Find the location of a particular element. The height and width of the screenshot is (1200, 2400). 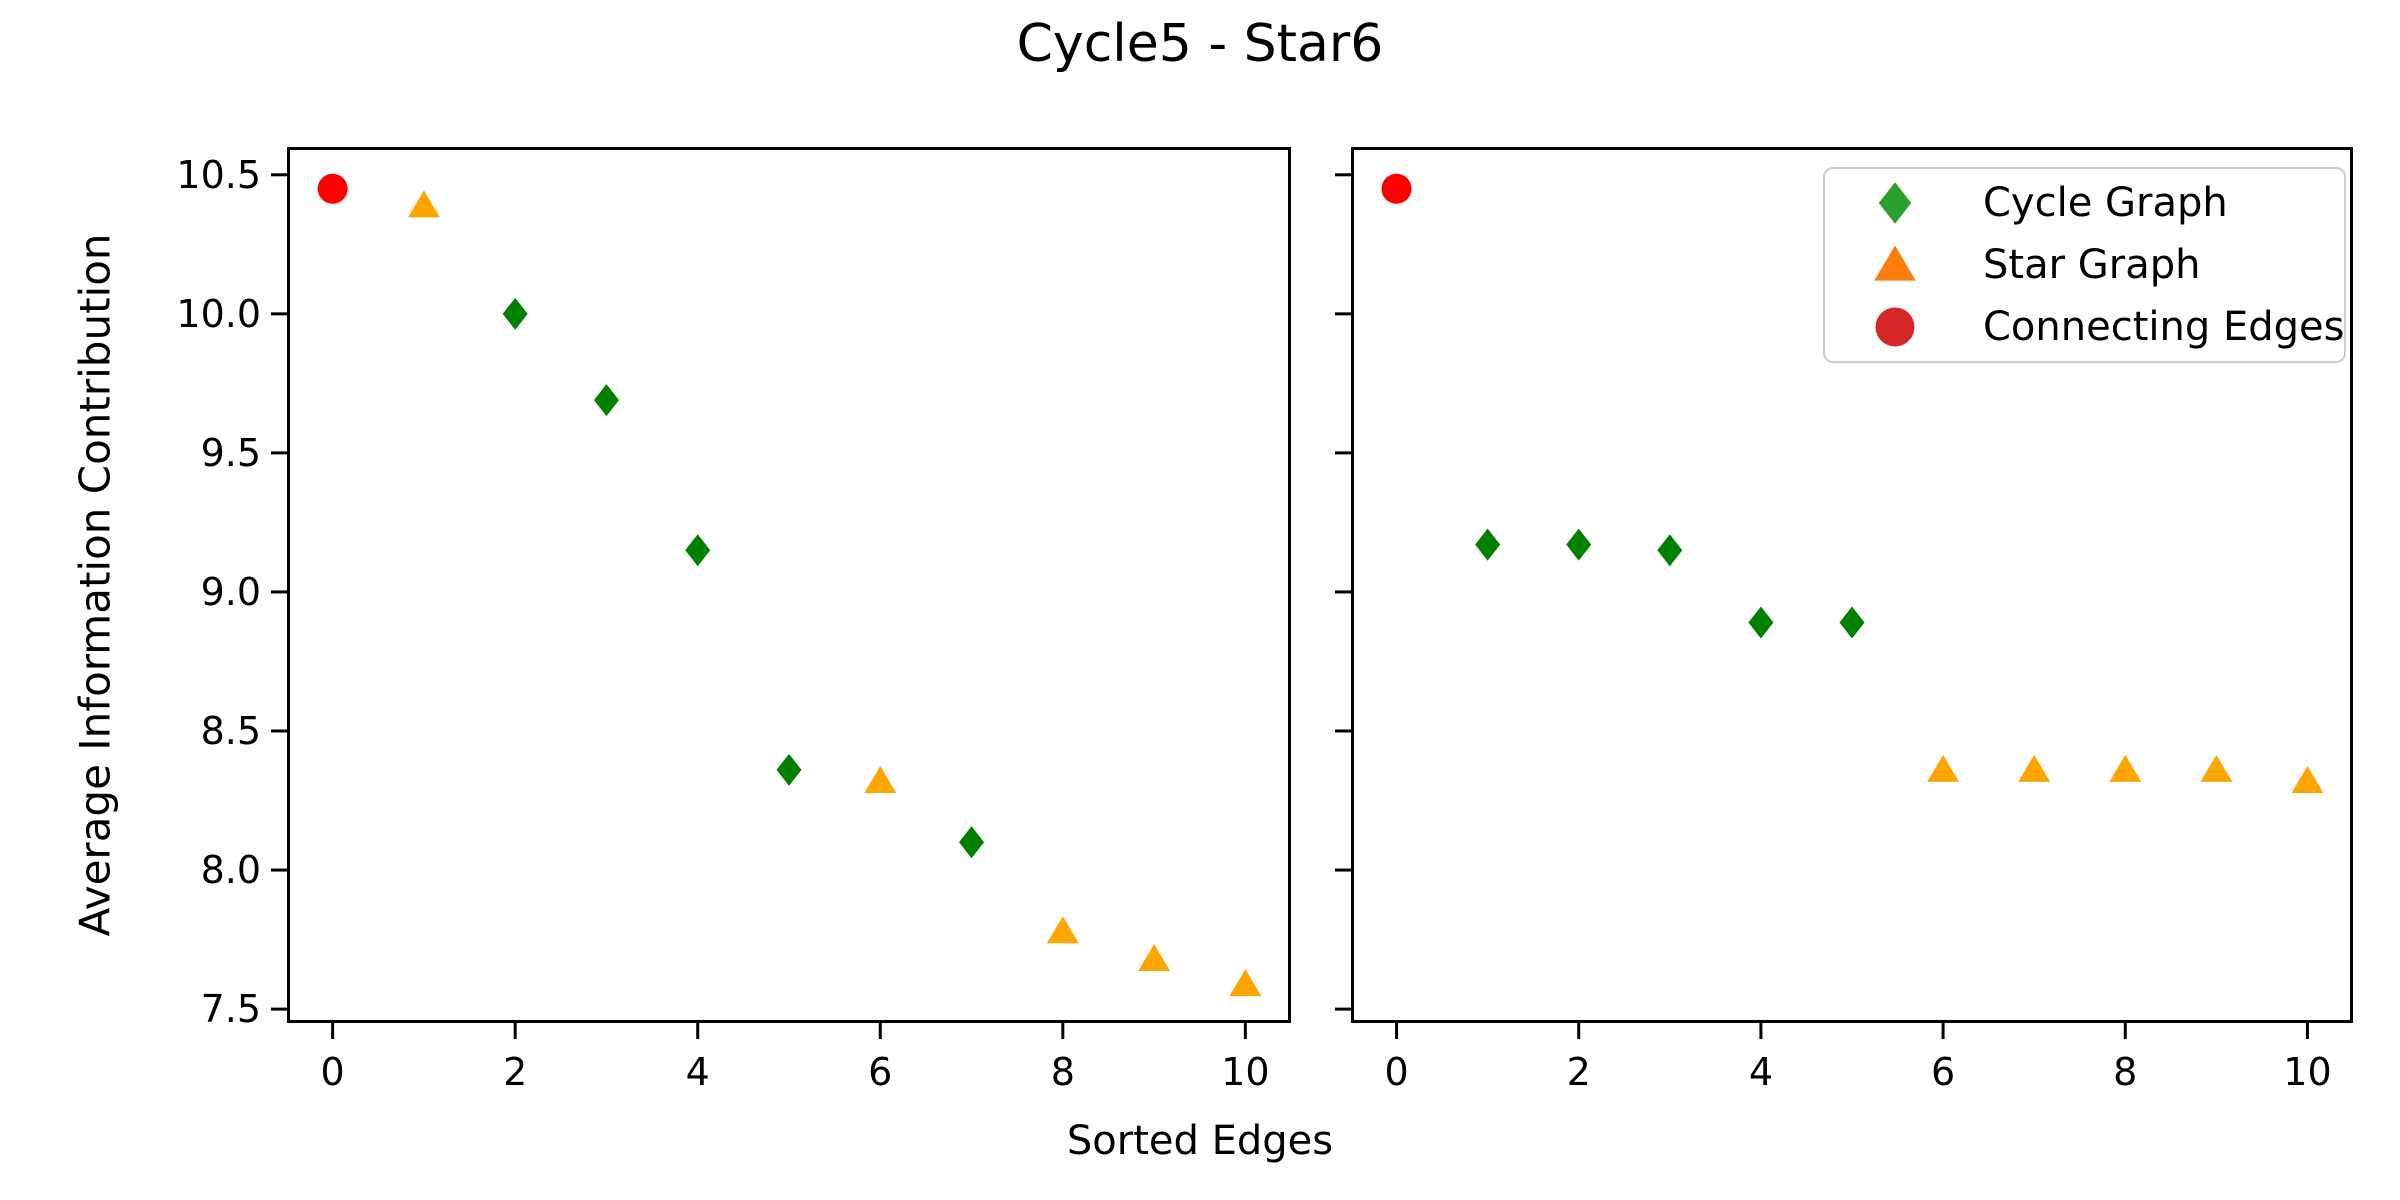

legend-star-graph-marker is located at coordinates (1895, 263).